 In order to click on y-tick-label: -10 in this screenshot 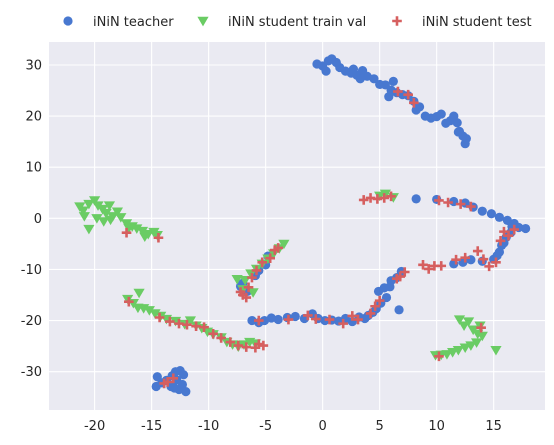, I will do `click(31, 270)`.